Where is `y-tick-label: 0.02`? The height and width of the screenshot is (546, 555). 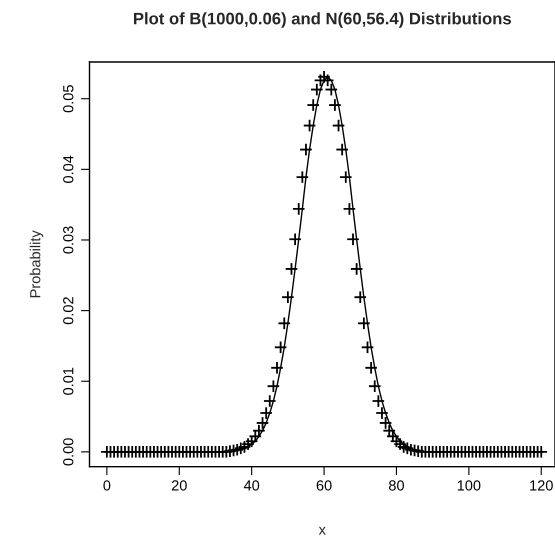 y-tick-label: 0.02 is located at coordinates (68, 310).